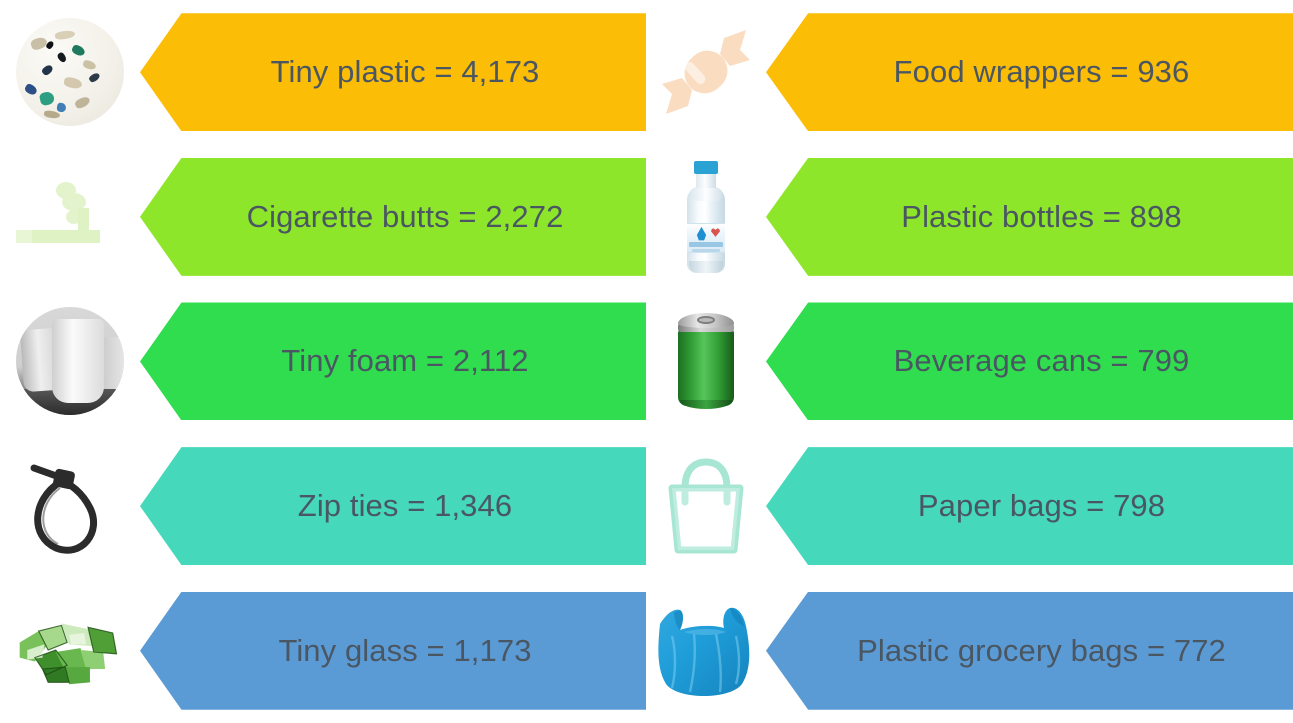 The image size is (1293, 723). I want to click on banner-cigarette-butts: Cigarette butts = 2,272, so click(393, 216).